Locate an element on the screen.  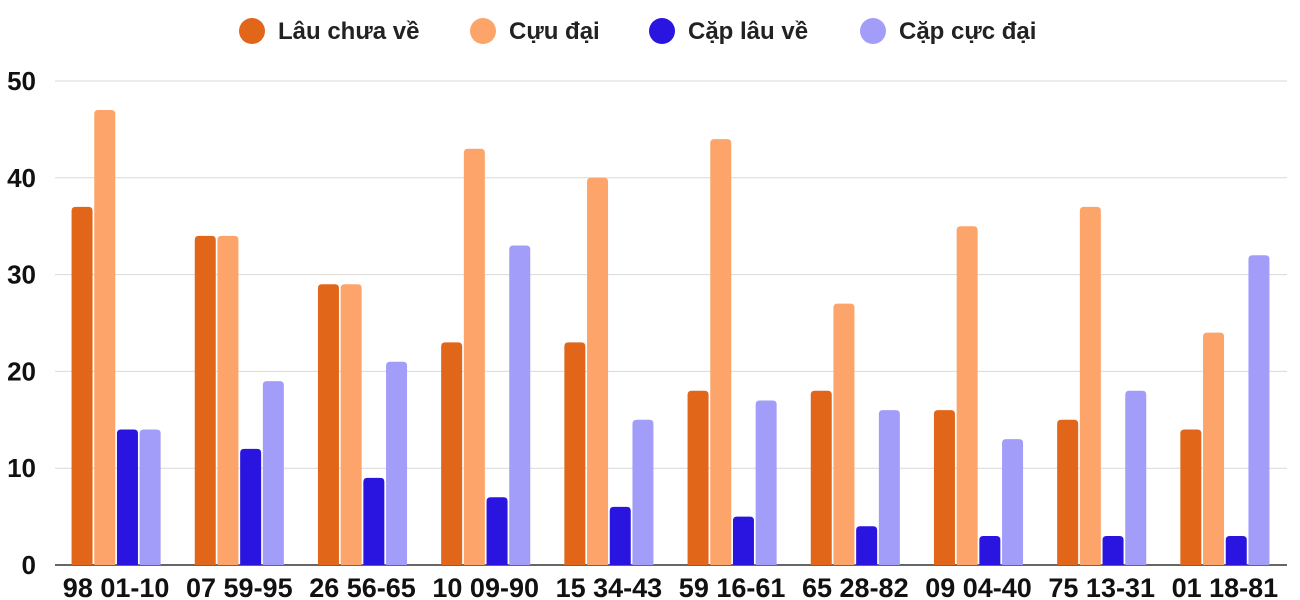
y-tick-label: 20 is located at coordinates (21, 371).